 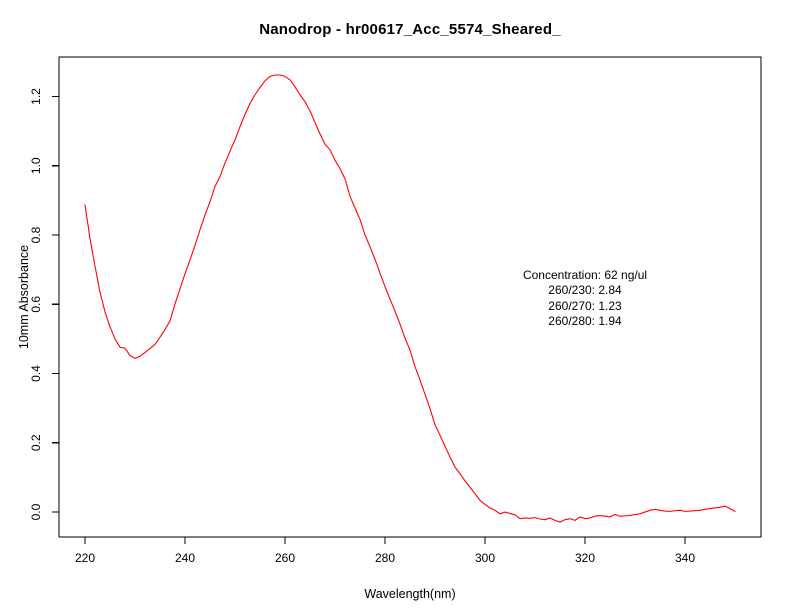 What do you see at coordinates (36, 442) in the screenshot?
I see `y-tick-label: 0.2` at bounding box center [36, 442].